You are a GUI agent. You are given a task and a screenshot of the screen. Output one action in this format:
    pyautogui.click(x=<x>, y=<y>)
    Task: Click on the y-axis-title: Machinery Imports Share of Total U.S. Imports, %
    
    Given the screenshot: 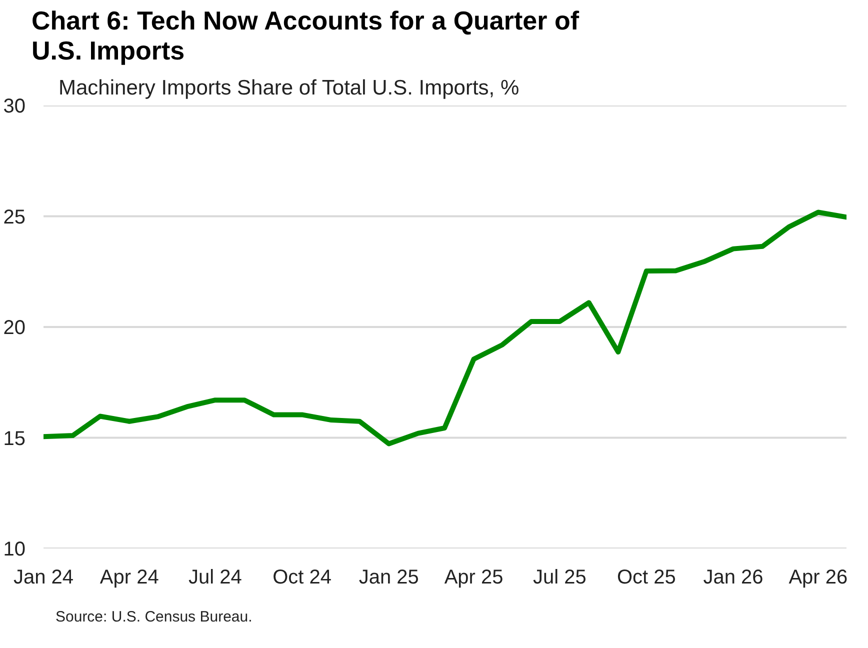 What is the action you would take?
    pyautogui.click(x=289, y=88)
    